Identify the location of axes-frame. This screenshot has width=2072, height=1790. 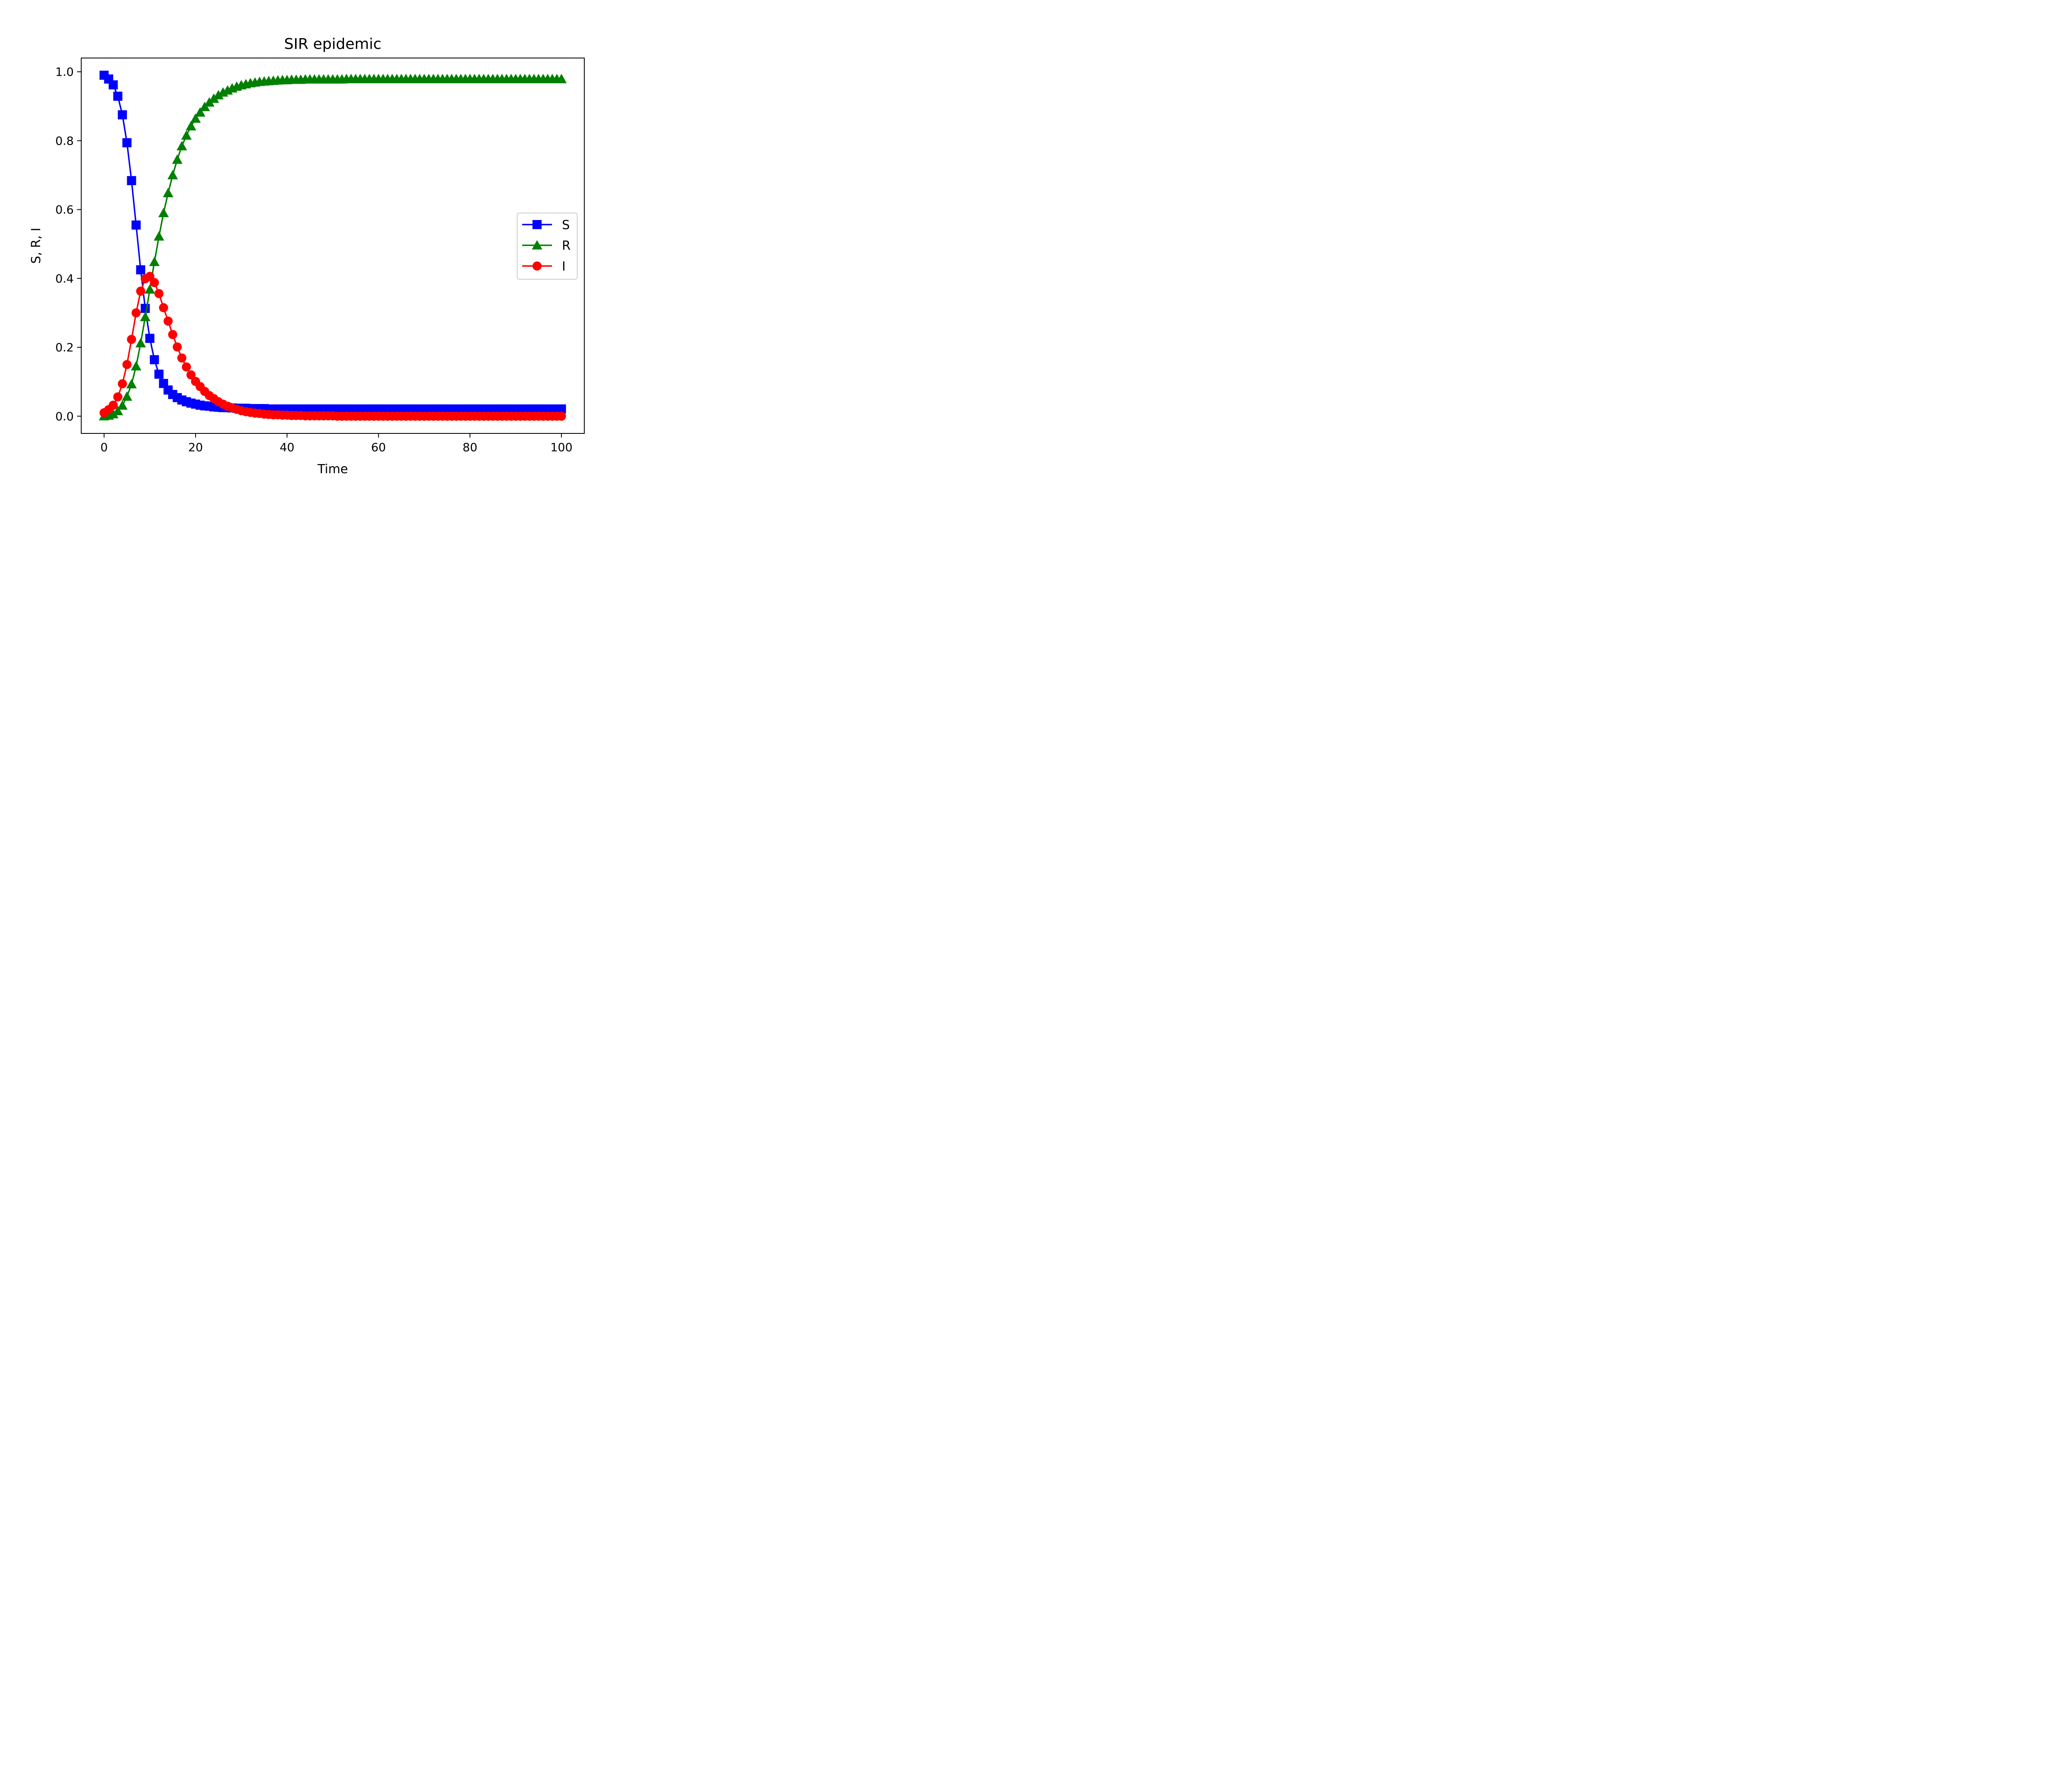
(333, 246).